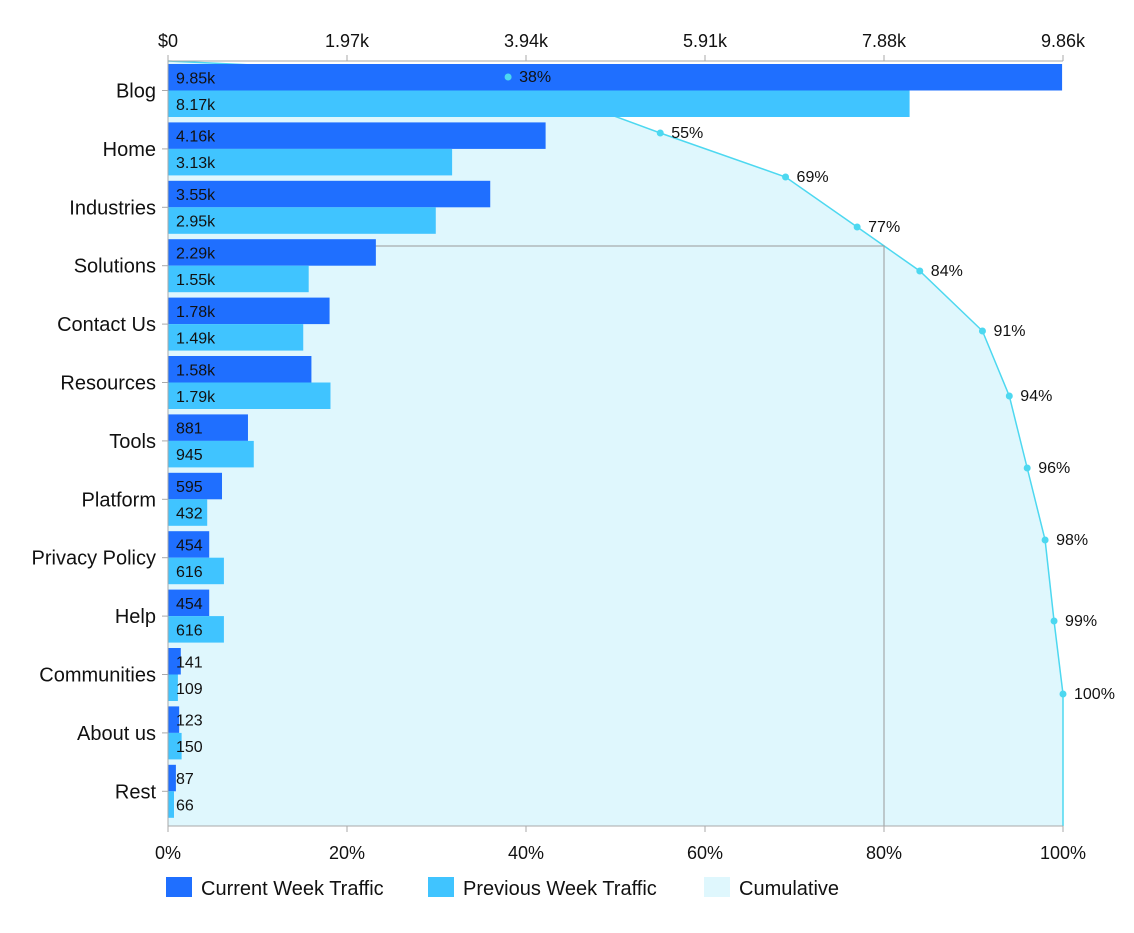 The width and height of the screenshot is (1134, 933). I want to click on bar-data-label: 1.49k, so click(196, 338).